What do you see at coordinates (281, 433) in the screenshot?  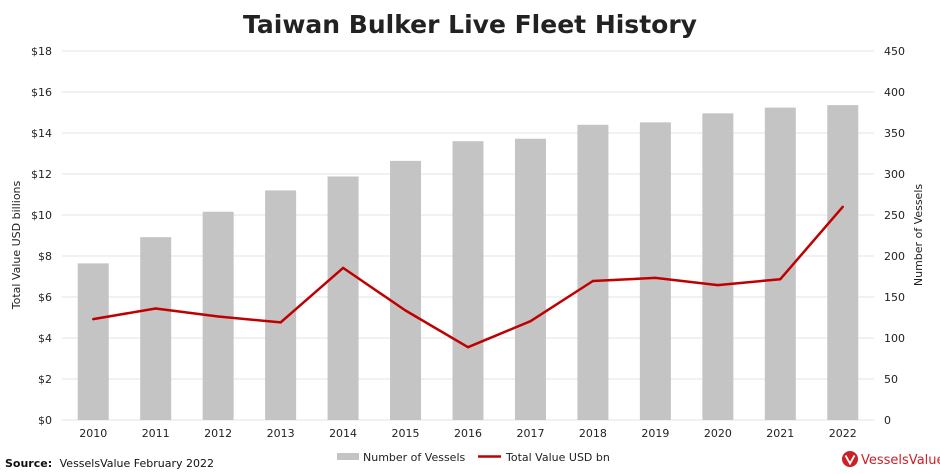 I see `x-tick-label: 2013` at bounding box center [281, 433].